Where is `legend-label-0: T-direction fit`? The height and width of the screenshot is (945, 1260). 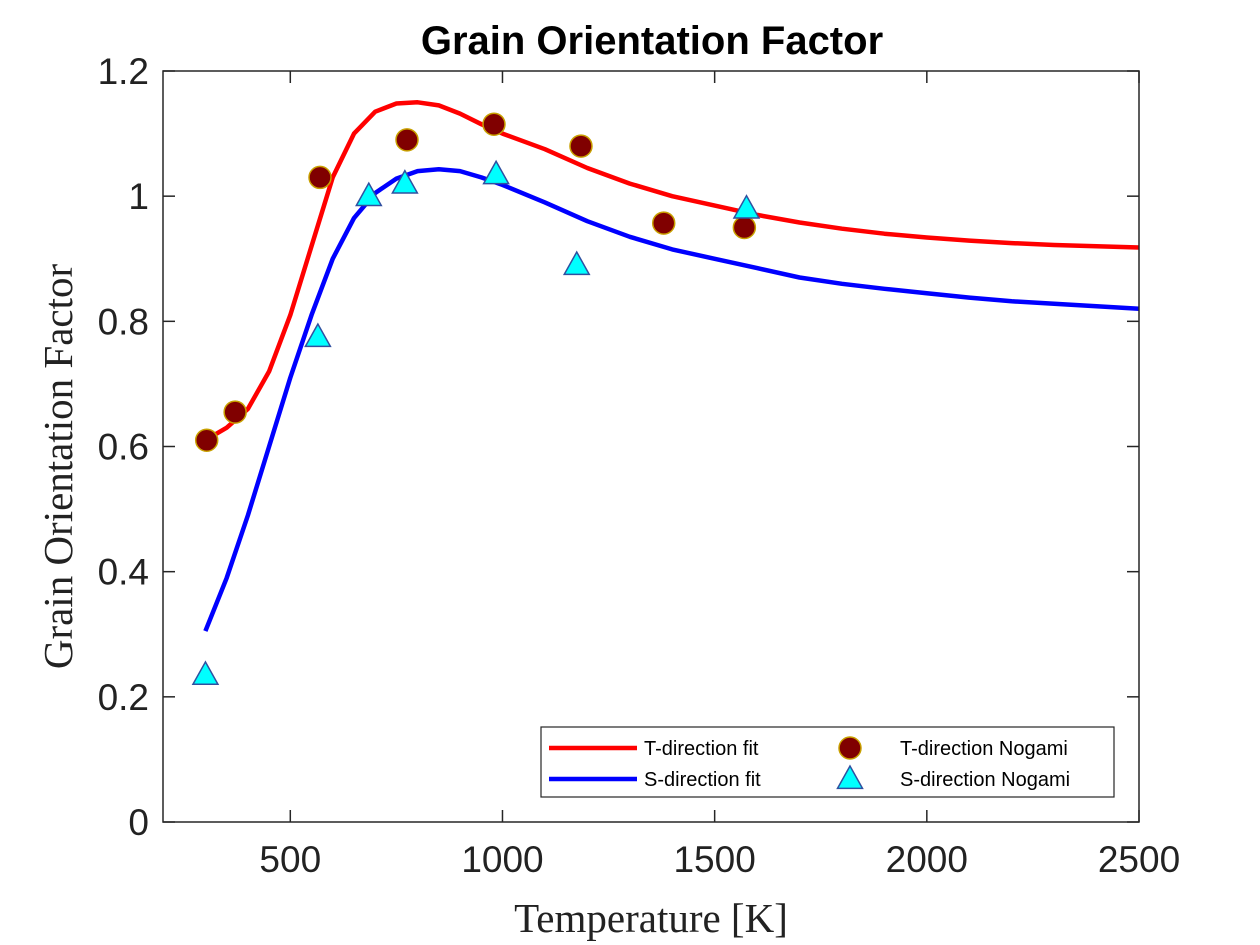 legend-label-0: T-direction fit is located at coordinates (701, 749).